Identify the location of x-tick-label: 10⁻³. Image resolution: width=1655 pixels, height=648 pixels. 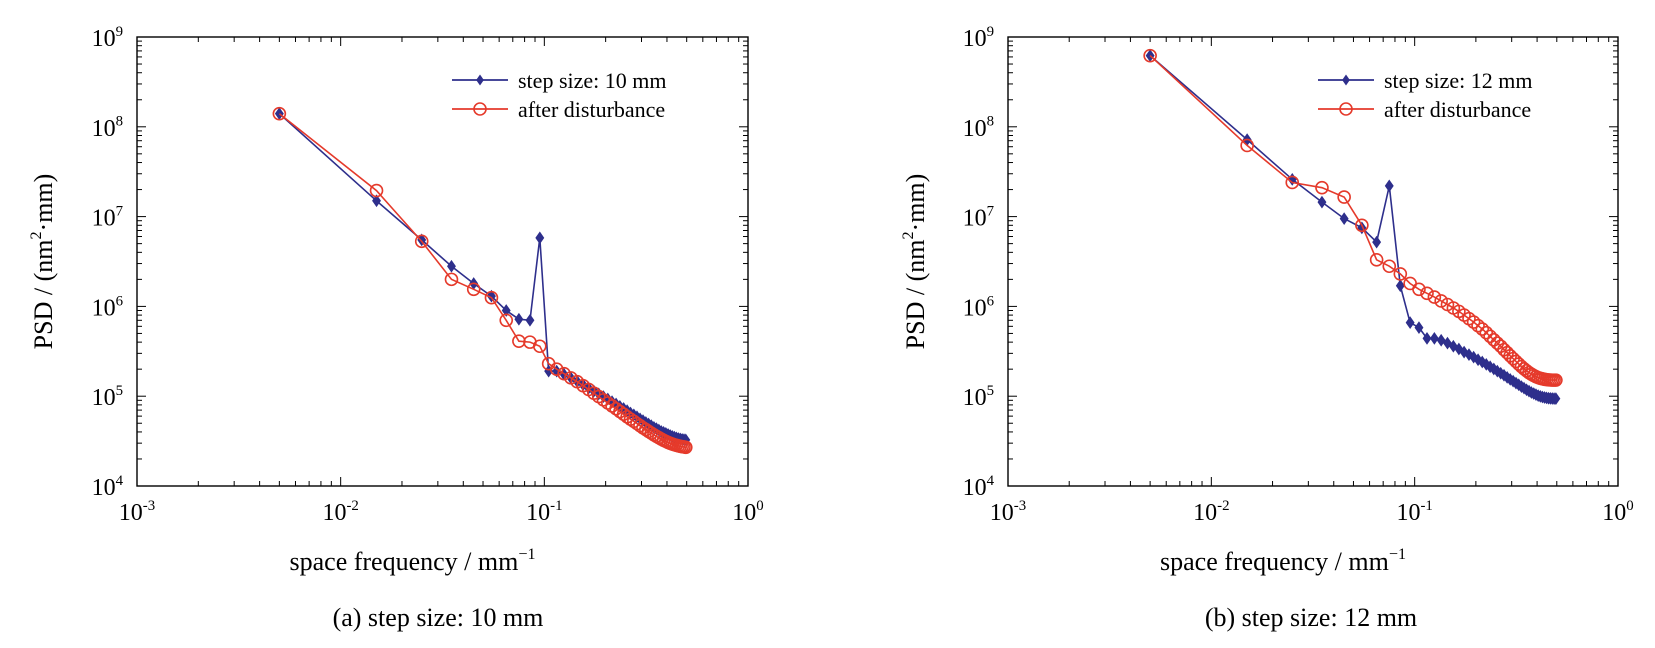
(1008, 512).